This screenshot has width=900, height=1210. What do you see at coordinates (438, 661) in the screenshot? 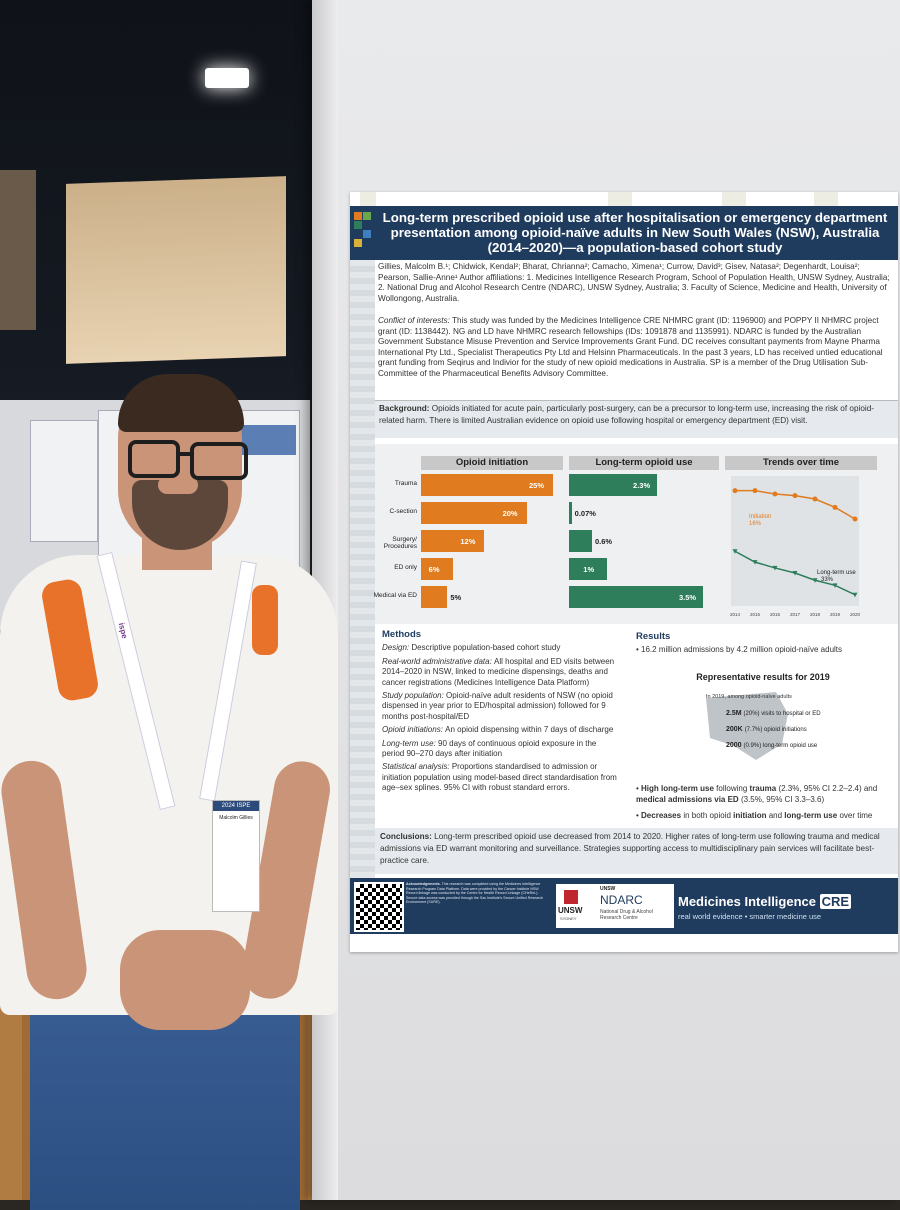
I see `methods-item-label: Real-world administrative data:` at bounding box center [438, 661].